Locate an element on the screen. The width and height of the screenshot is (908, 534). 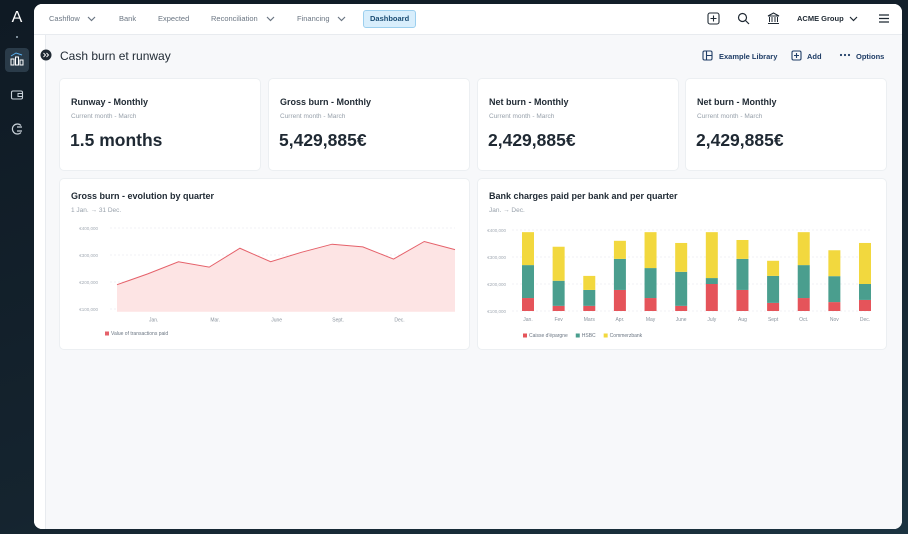
logo: A is located at coordinates (17, 17).